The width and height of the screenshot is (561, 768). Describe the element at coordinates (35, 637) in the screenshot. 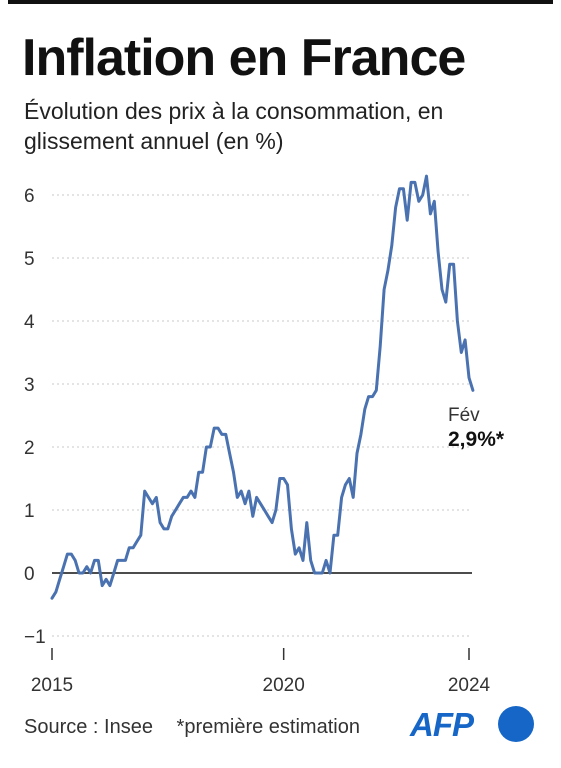

I see `y-tick-label: −1` at that location.